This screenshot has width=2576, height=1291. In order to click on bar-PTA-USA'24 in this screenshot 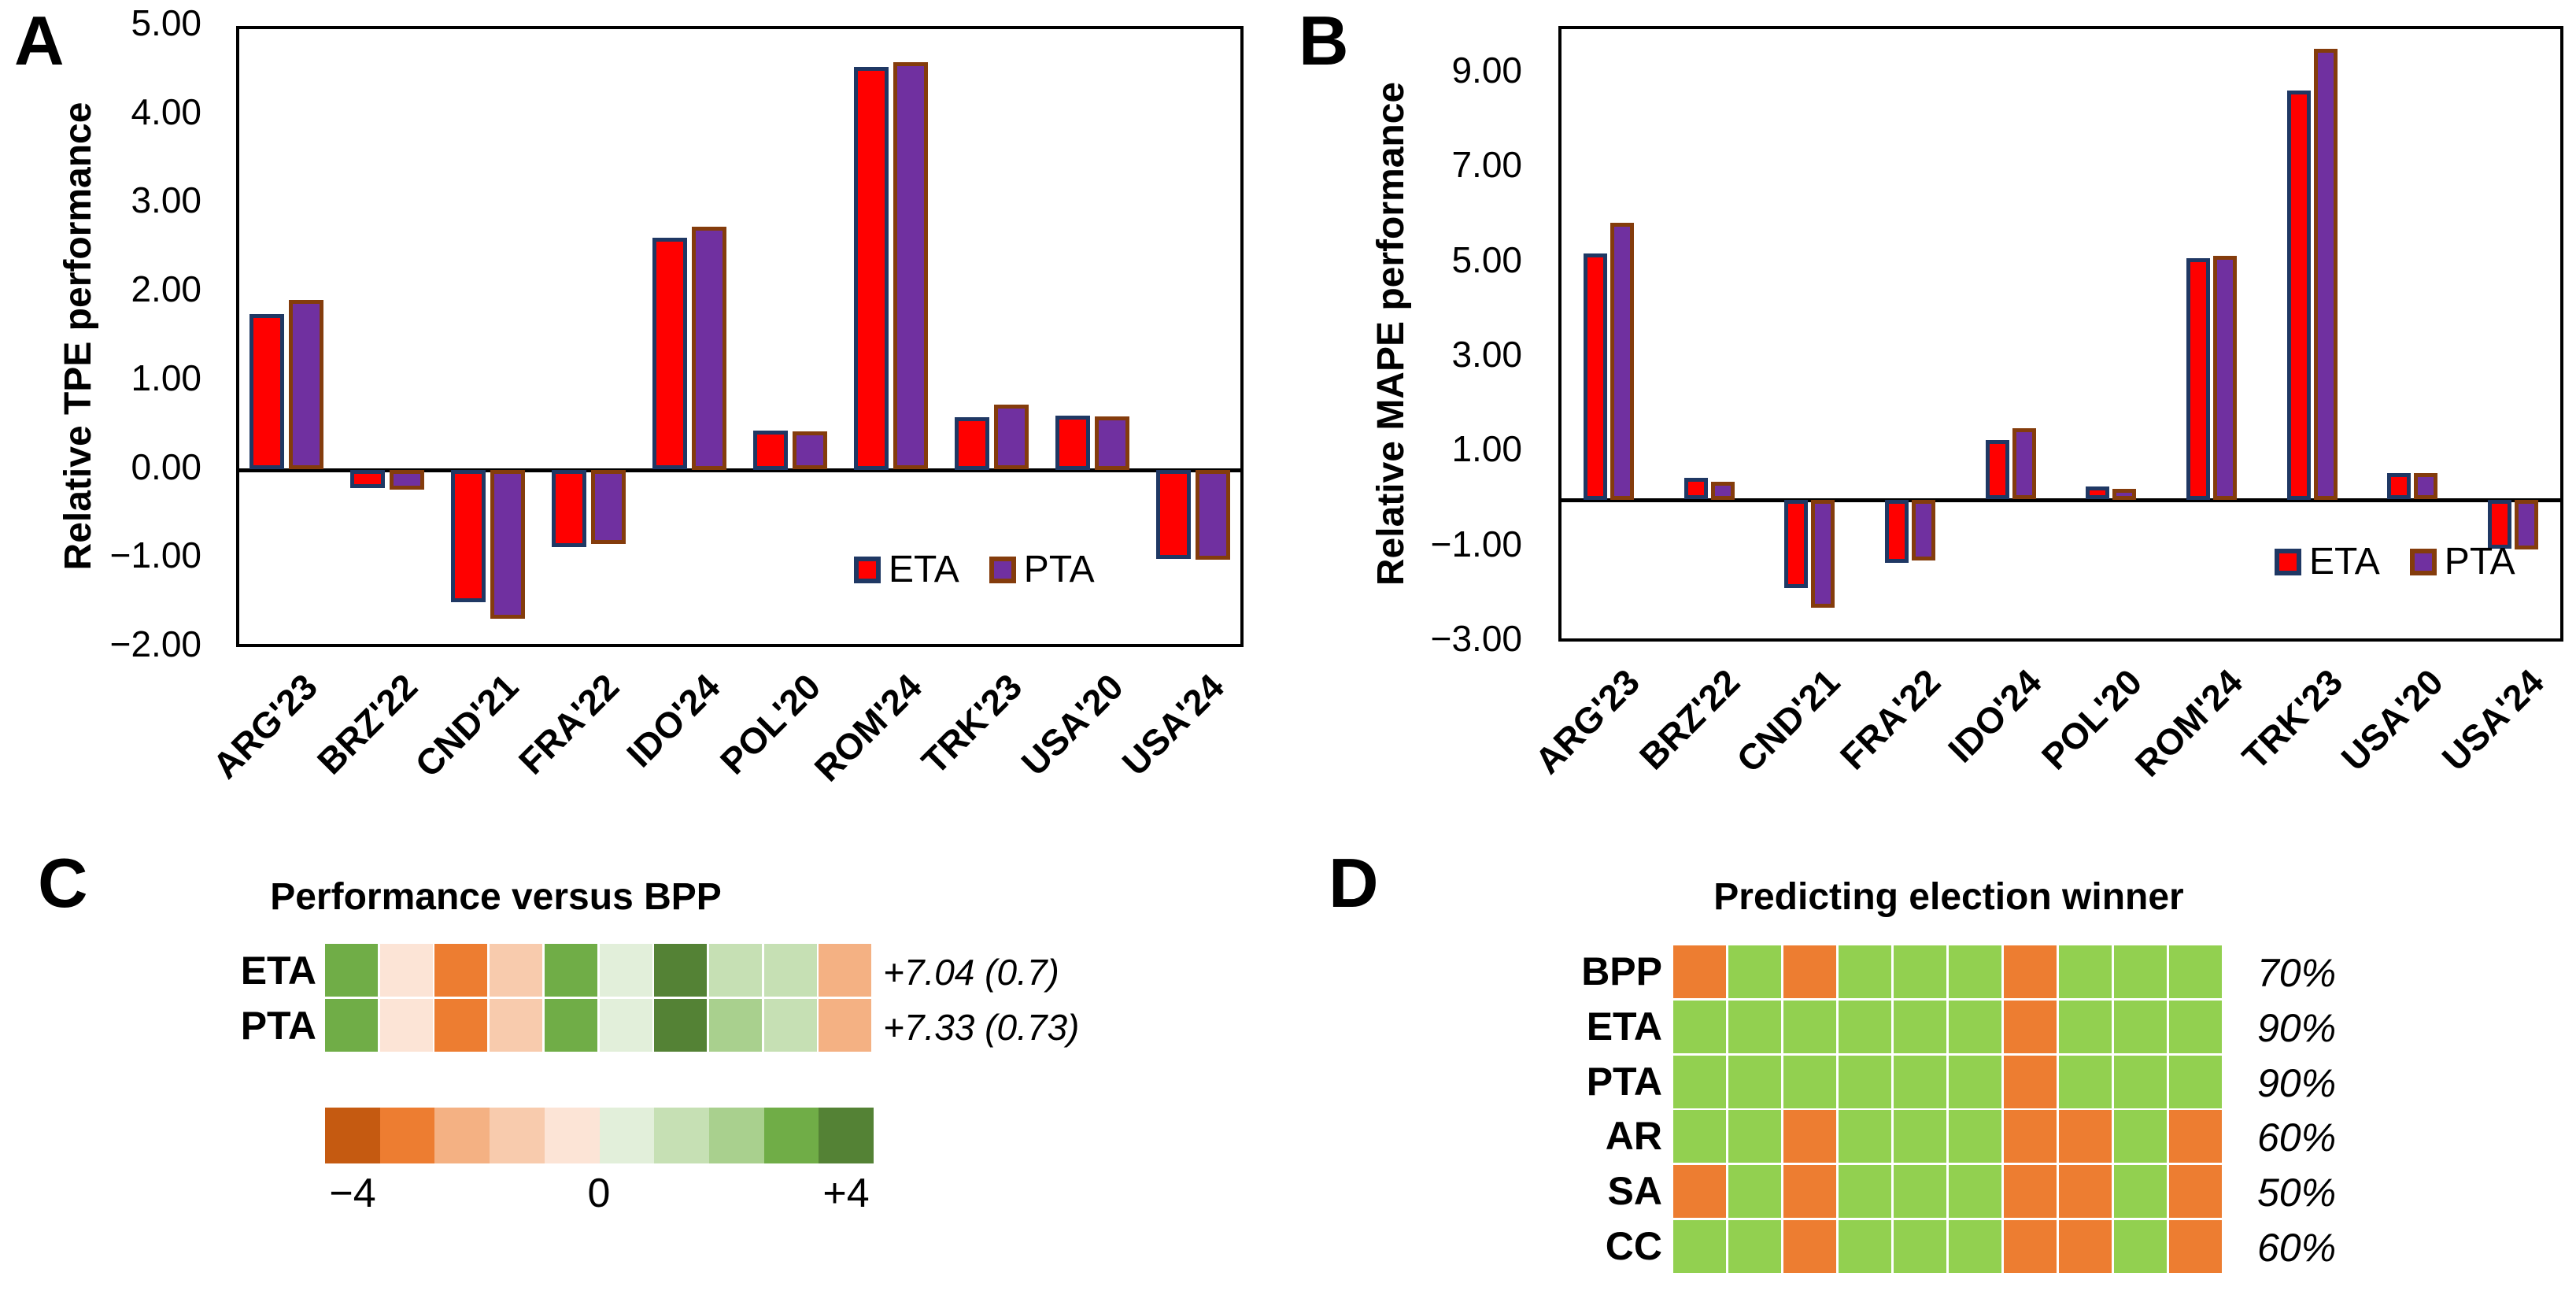, I will do `click(2526, 524)`.